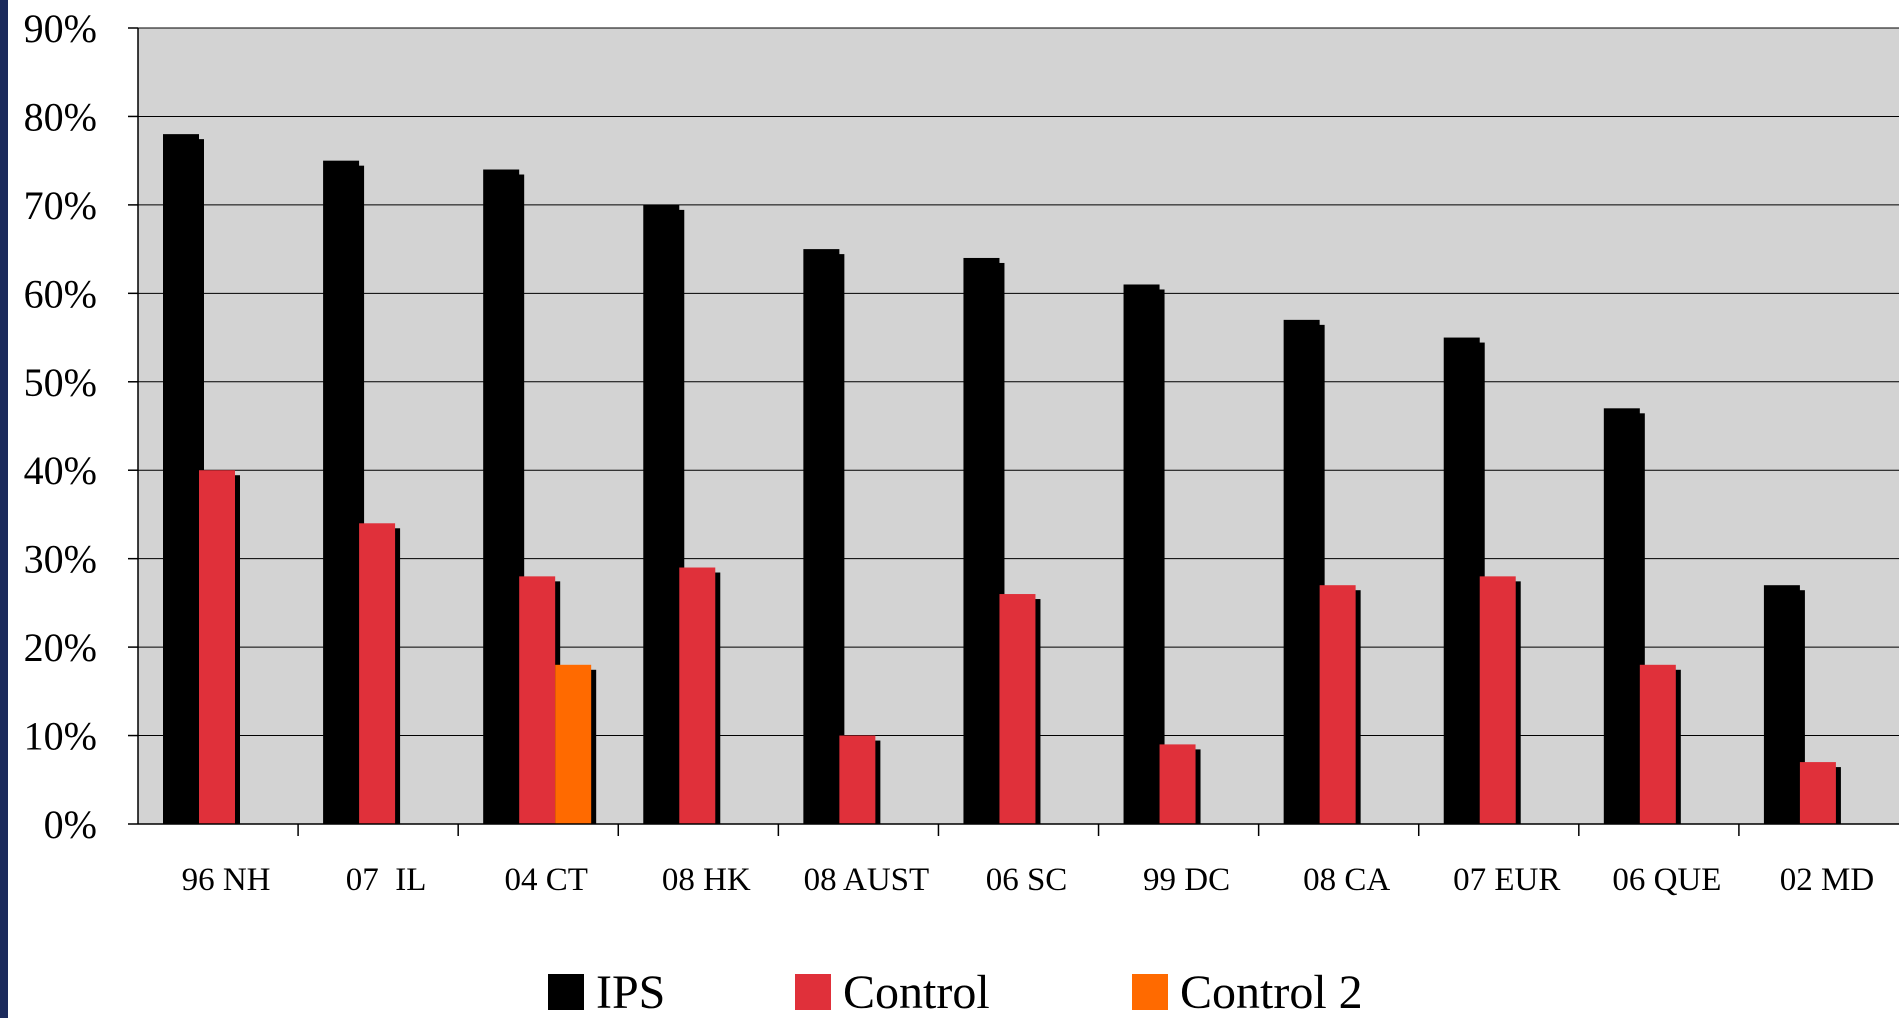 Image resolution: width=1899 pixels, height=1023 pixels. I want to click on y-tick-labels: 0% 10% 20% 30% 40% 50% 60% 70% 80% 90%, so click(60, 426).